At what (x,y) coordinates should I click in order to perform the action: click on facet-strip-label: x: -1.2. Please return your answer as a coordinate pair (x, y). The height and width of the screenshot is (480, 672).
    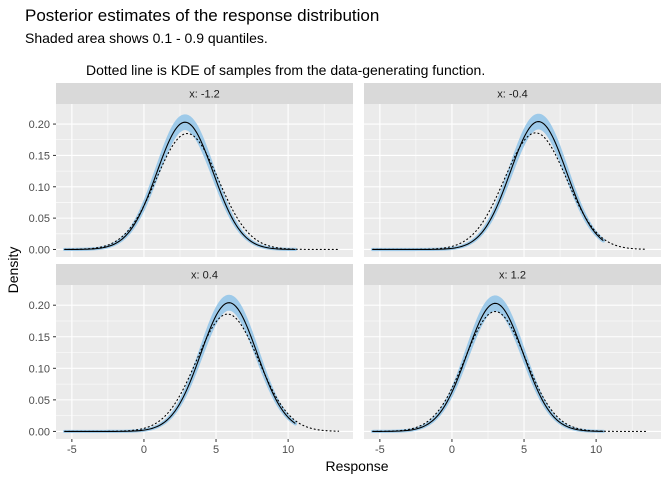
    Looking at the image, I should click on (204, 95).